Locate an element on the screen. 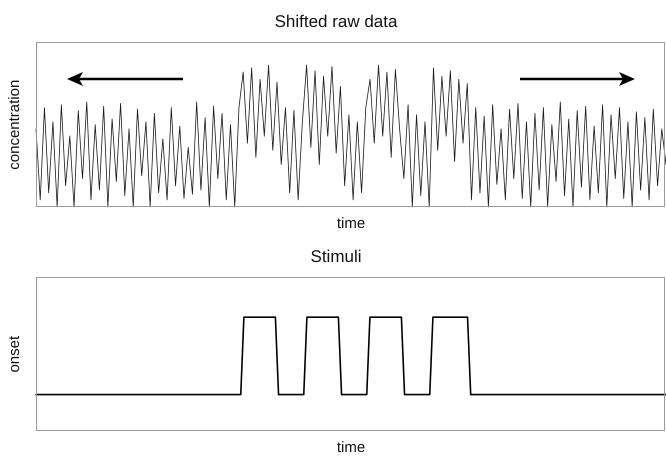 The image size is (666, 459). chart-title: Stimuli is located at coordinates (336, 256).